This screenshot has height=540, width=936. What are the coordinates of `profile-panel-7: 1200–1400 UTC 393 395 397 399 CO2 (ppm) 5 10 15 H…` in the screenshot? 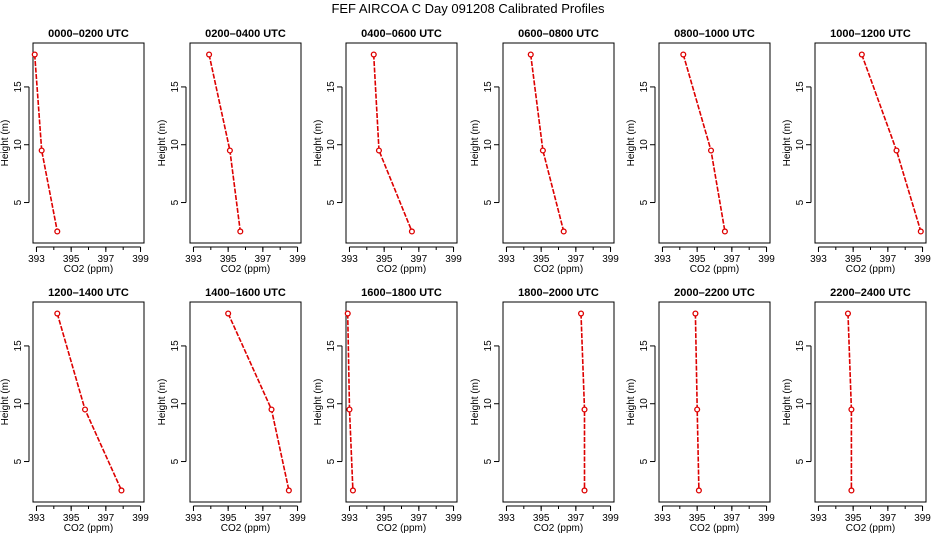 It's located at (74, 410).